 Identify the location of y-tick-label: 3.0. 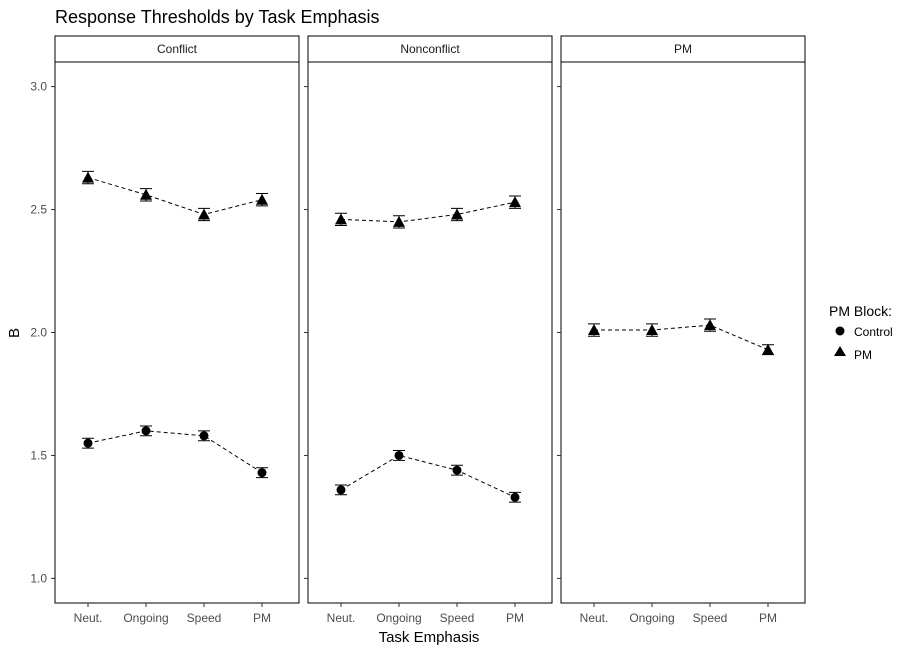
(38, 87).